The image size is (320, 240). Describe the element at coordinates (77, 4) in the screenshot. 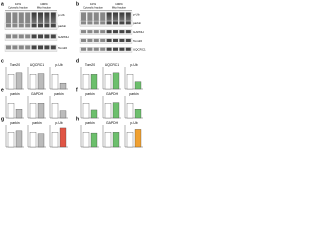

I see `panel-label: b` at that location.